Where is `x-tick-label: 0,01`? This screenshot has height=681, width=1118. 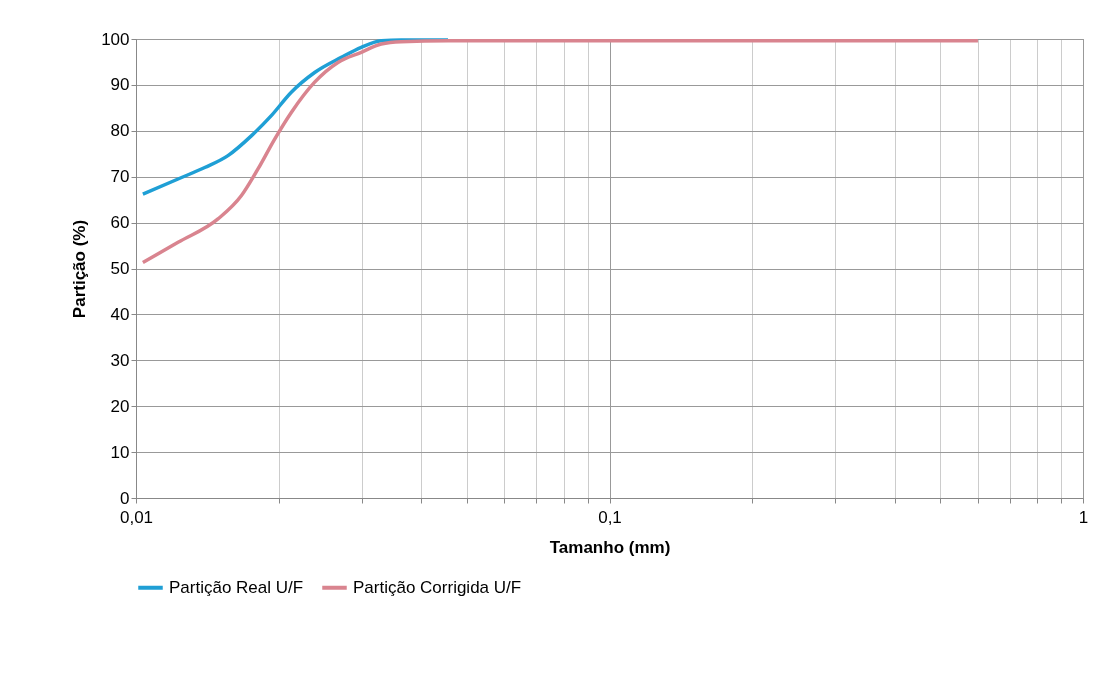 x-tick-label: 0,01 is located at coordinates (136, 517).